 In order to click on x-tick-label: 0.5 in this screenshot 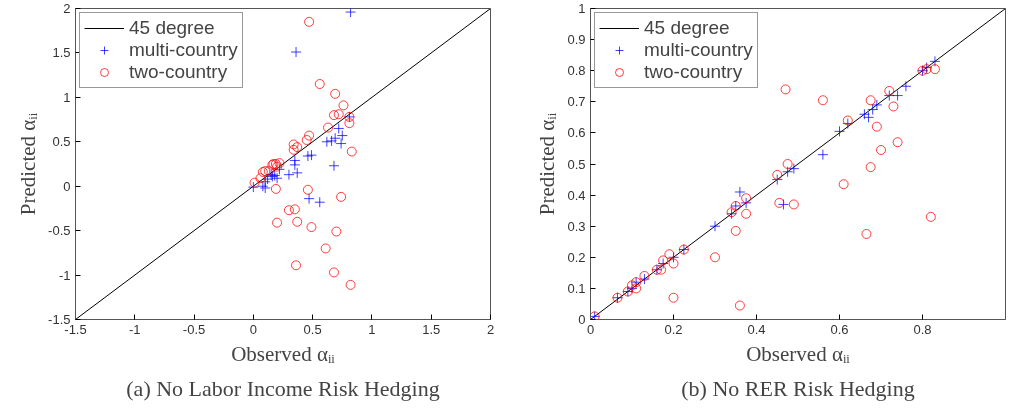, I will do `click(312, 329)`.